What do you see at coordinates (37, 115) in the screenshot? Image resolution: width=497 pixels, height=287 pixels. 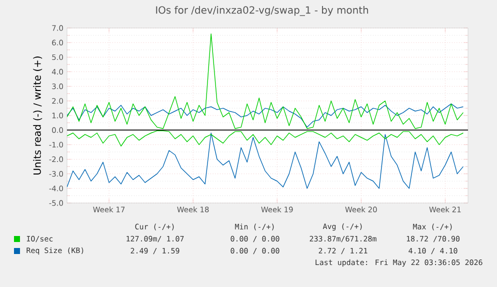 I see `y-axis-title: Units read (-) / write (+)` at bounding box center [37, 115].